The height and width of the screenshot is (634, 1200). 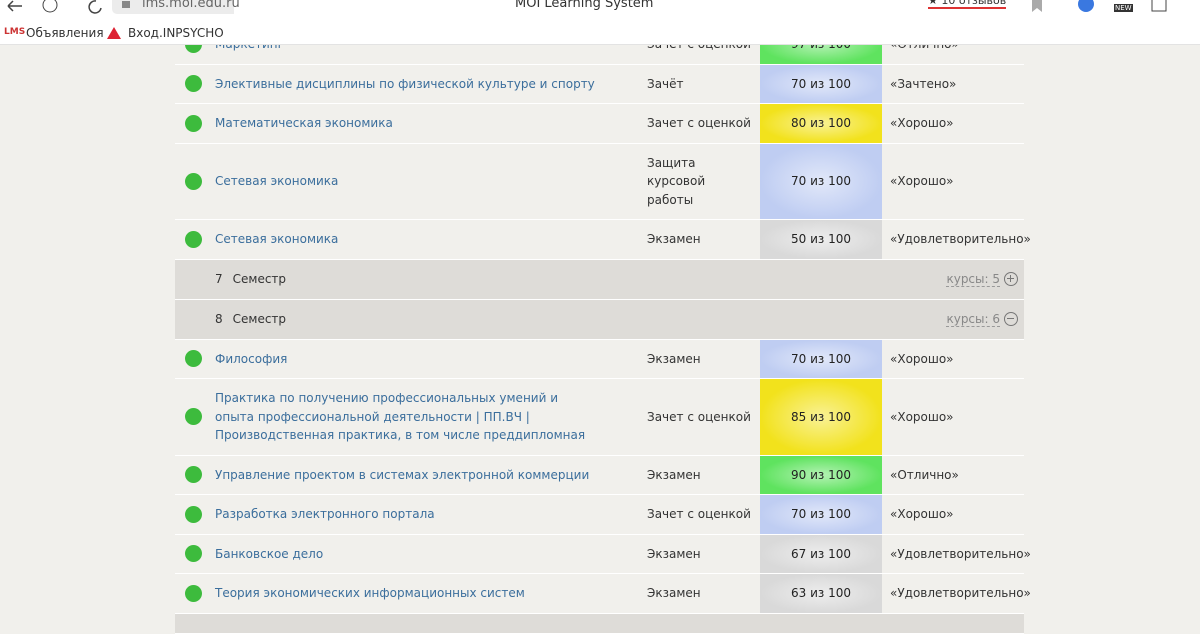 I want to click on score-cell: 50 из 100, so click(x=821, y=239).